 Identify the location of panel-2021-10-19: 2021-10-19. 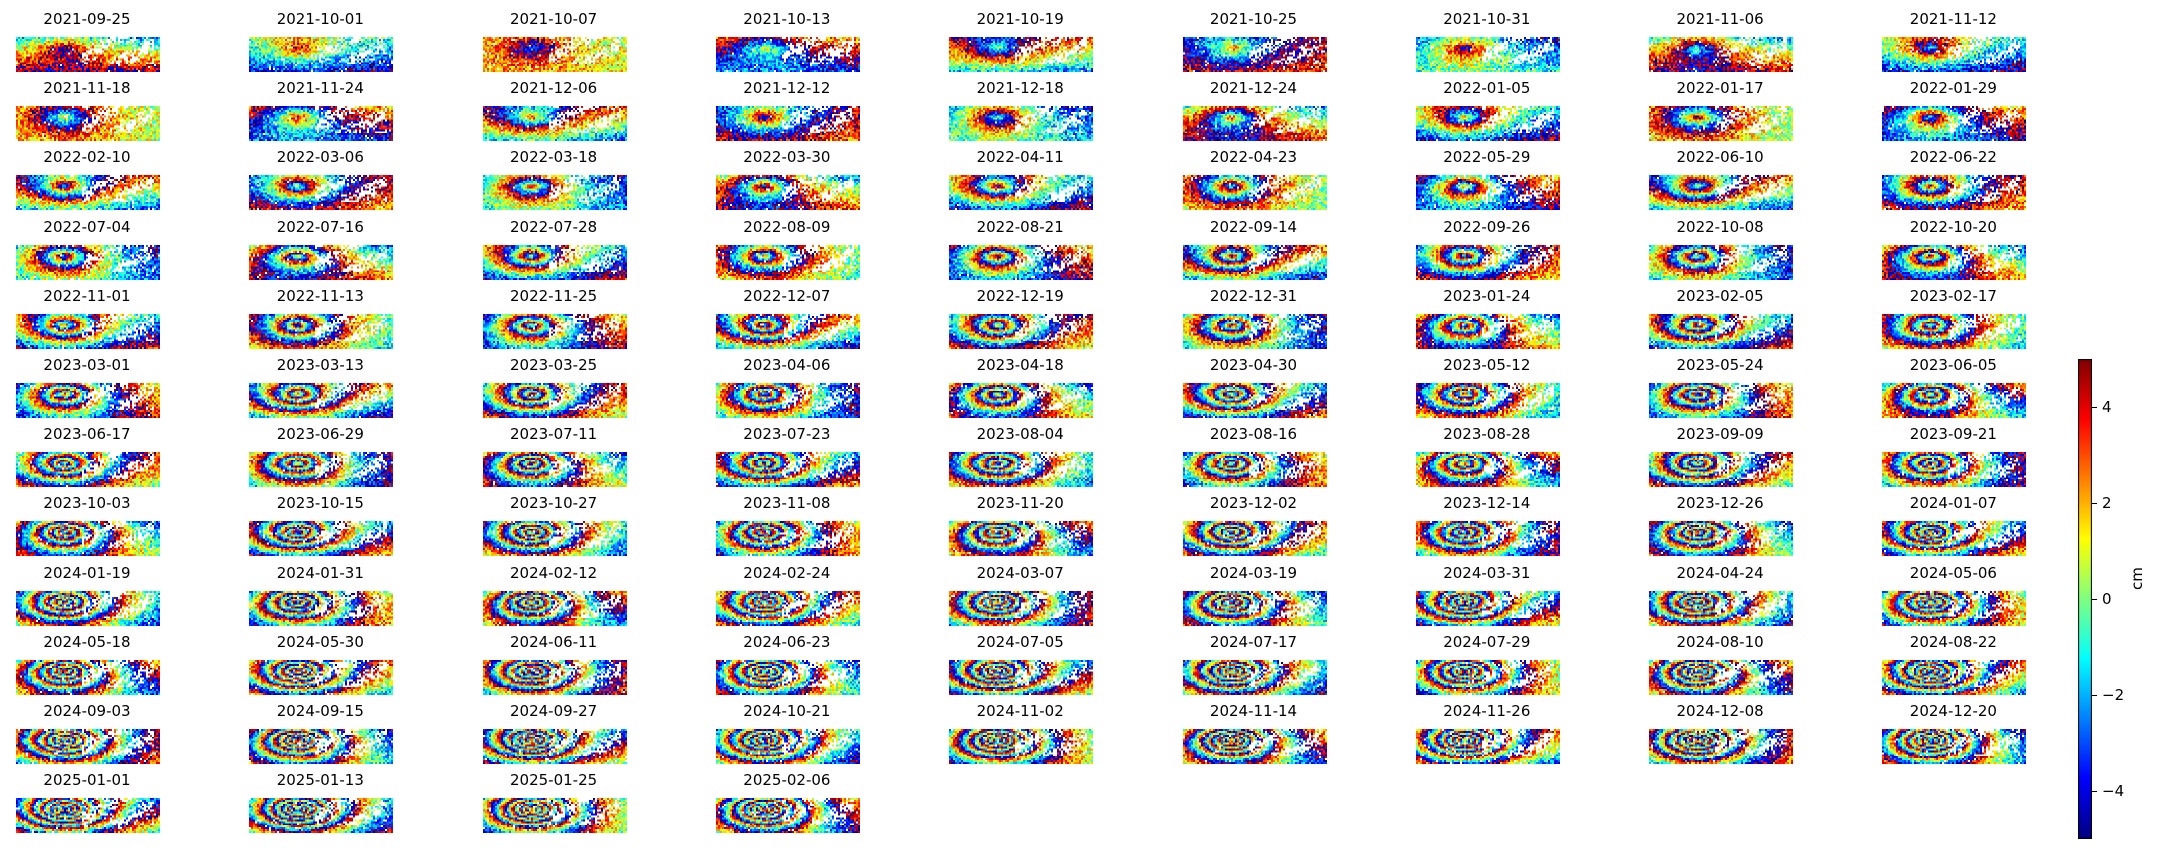
(1020, 41).